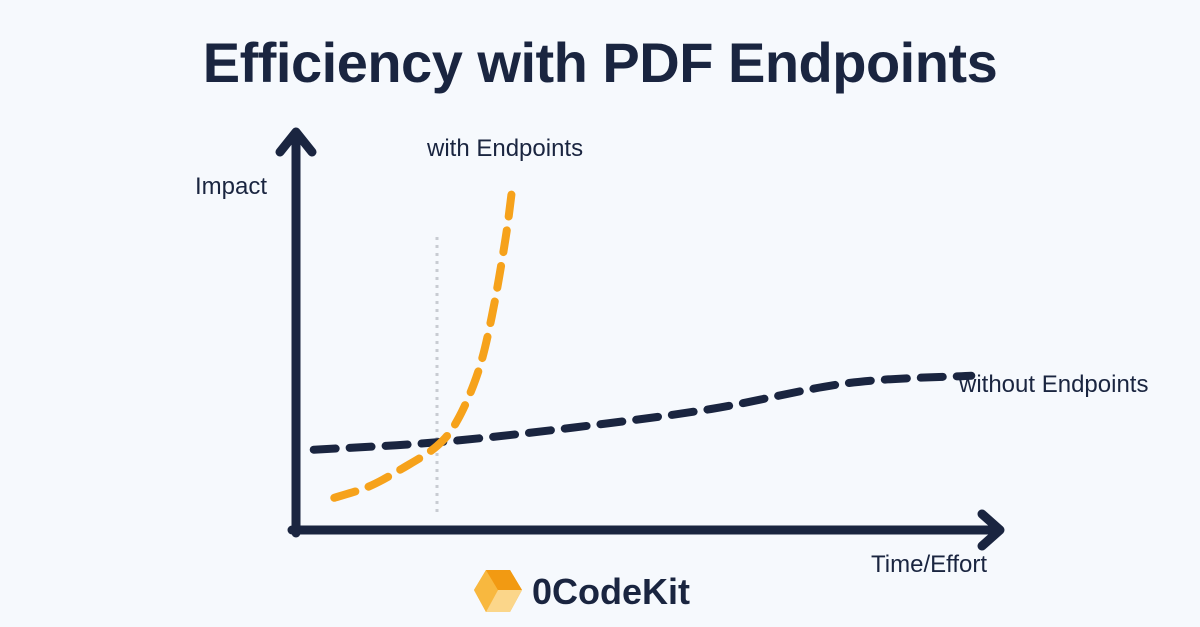 This screenshot has width=1200, height=627. What do you see at coordinates (498, 591) in the screenshot?
I see `cube-logo-icon` at bounding box center [498, 591].